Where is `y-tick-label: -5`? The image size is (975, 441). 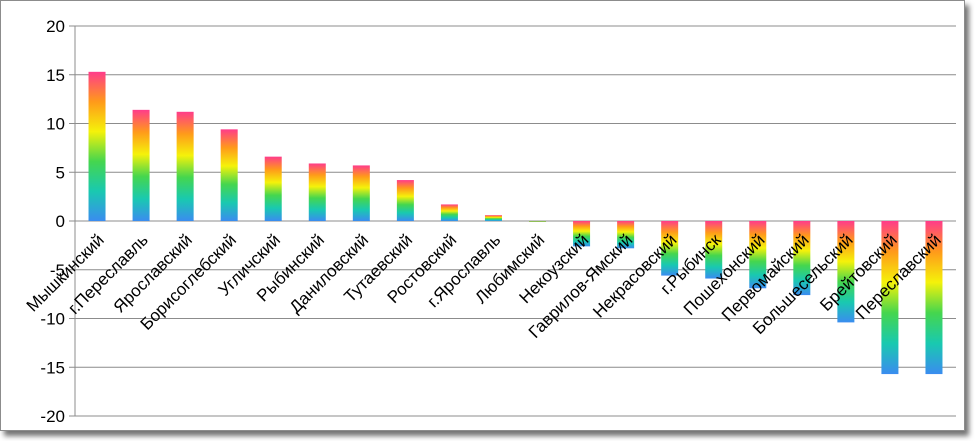
y-tick-label: -5 is located at coordinates (57, 270).